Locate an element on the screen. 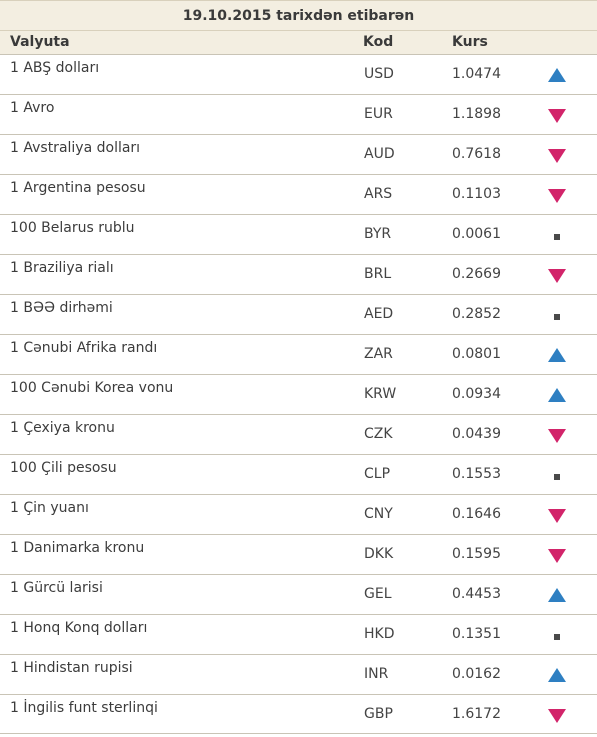  currency-name: 100 Belarus rublu is located at coordinates (72, 228).